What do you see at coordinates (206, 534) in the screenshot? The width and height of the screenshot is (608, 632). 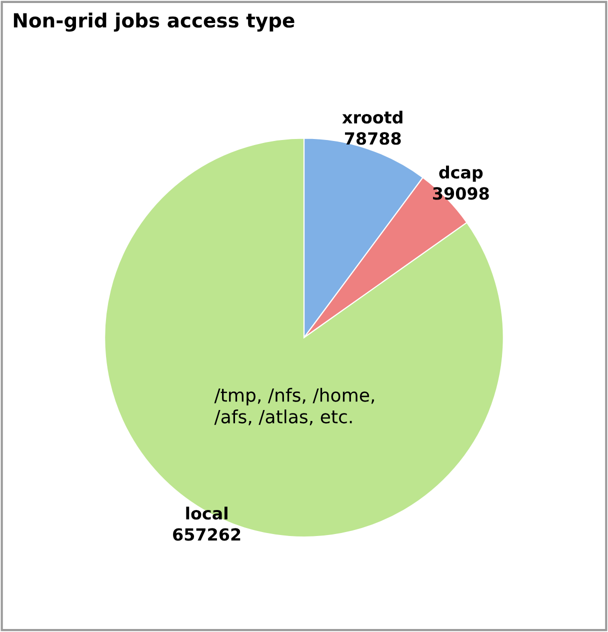 I see `data-label: 657262` at bounding box center [206, 534].